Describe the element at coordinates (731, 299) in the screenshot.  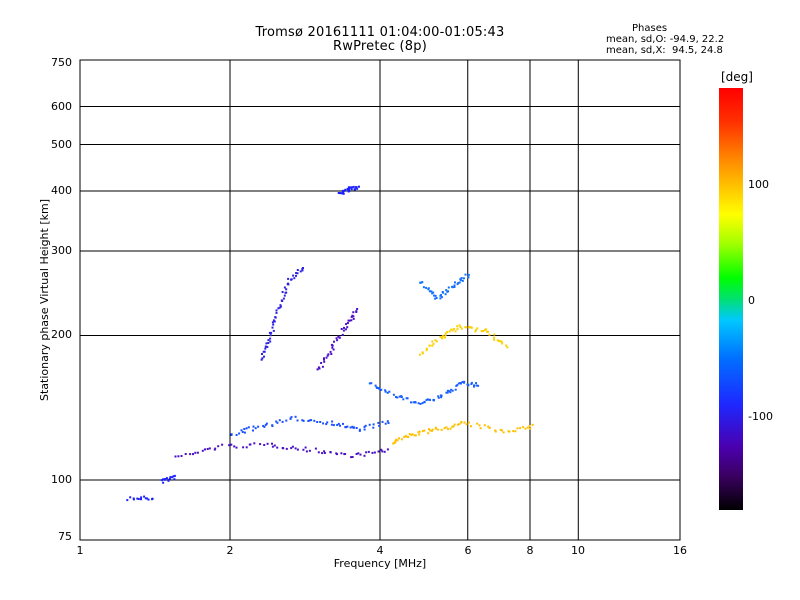
I see `colorbar` at that location.